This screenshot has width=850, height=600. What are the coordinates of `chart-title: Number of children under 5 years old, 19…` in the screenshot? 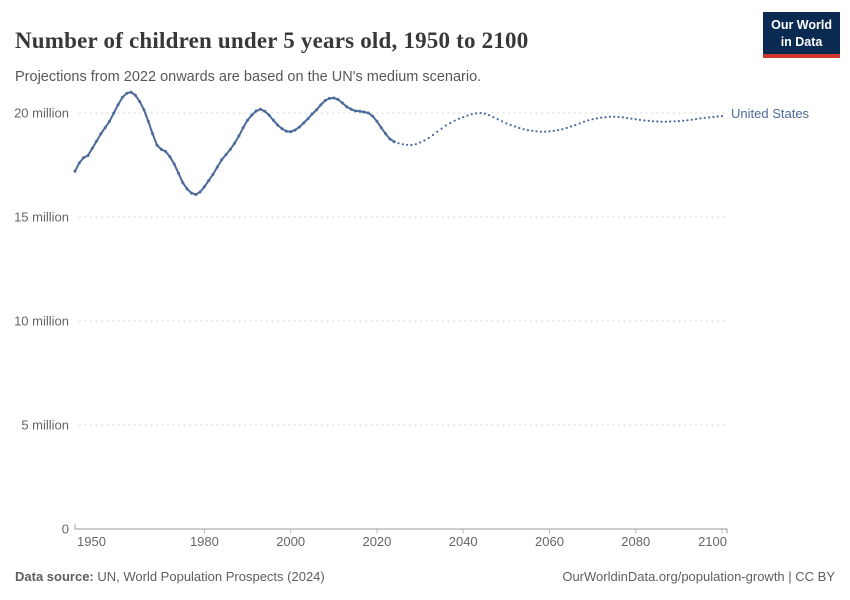 It's located at (272, 41).